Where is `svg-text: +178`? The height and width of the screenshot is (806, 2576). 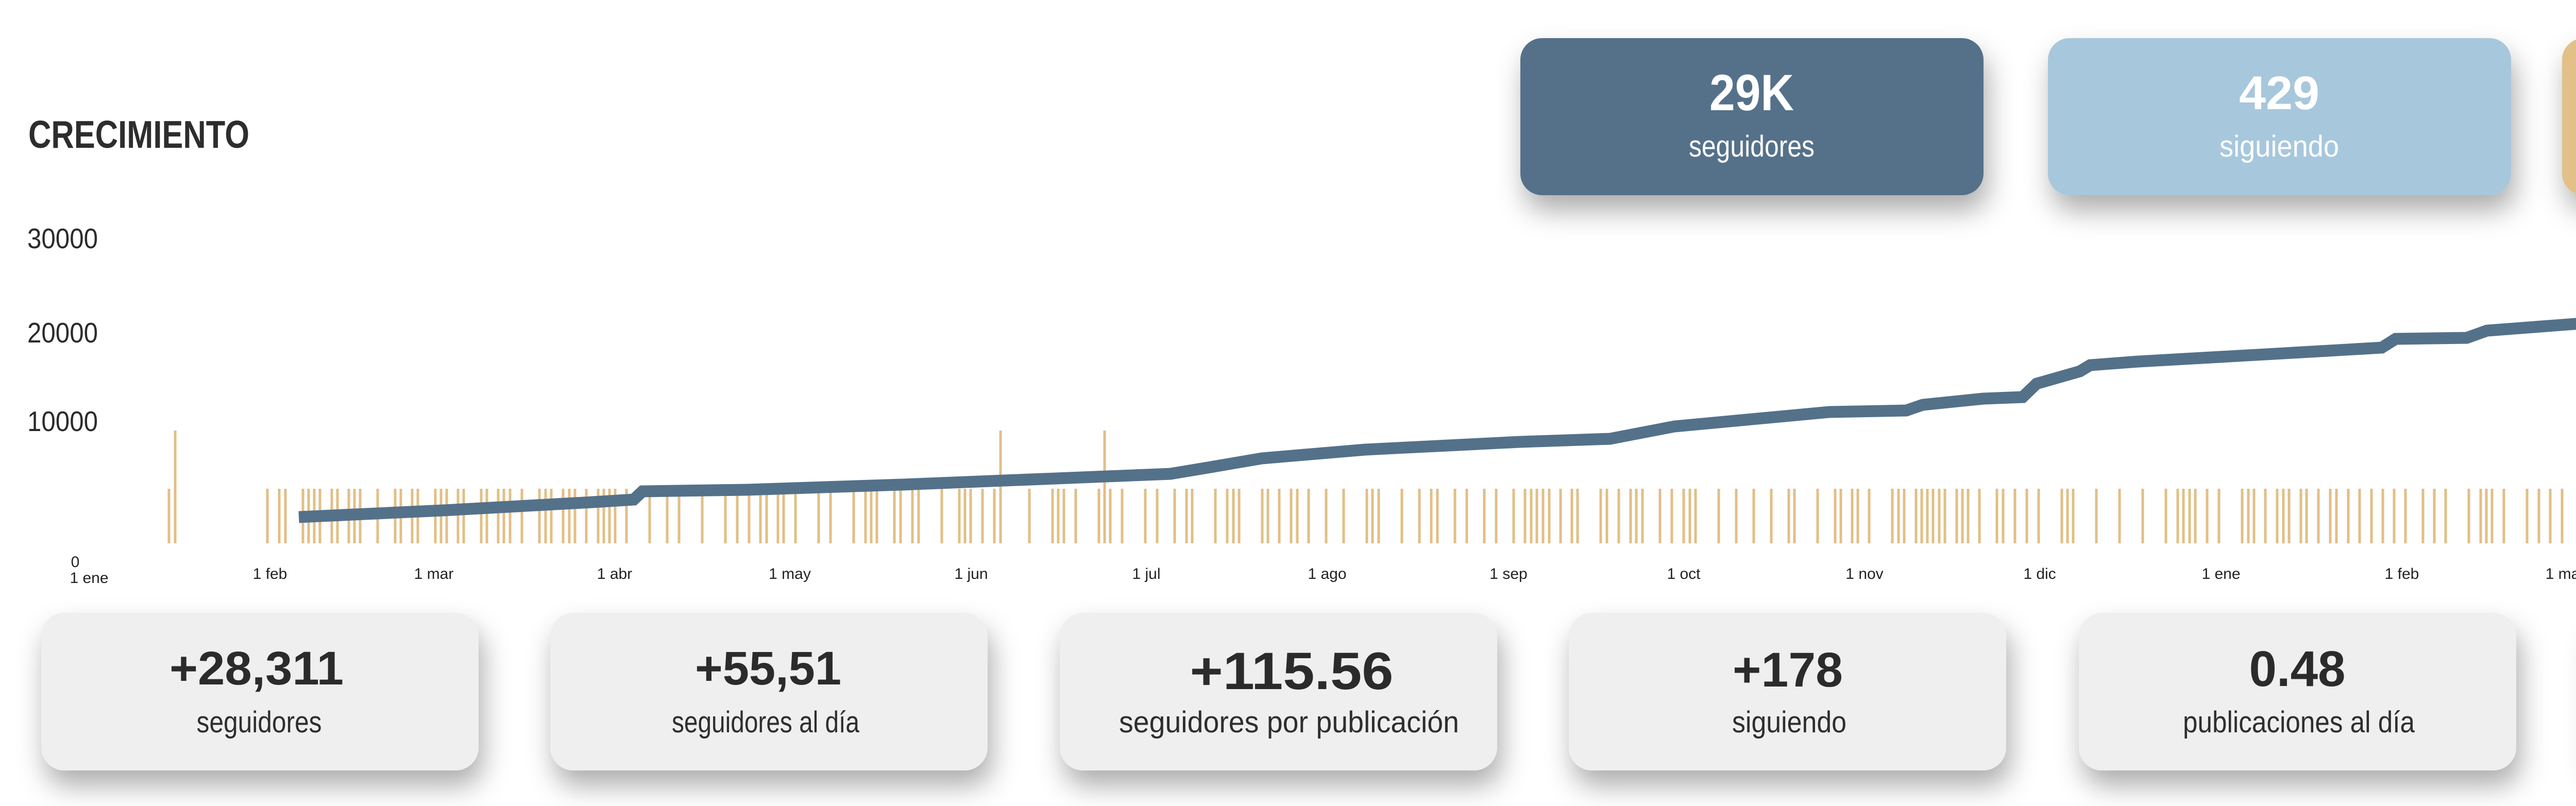 svg-text: +178 is located at coordinates (1788, 670).